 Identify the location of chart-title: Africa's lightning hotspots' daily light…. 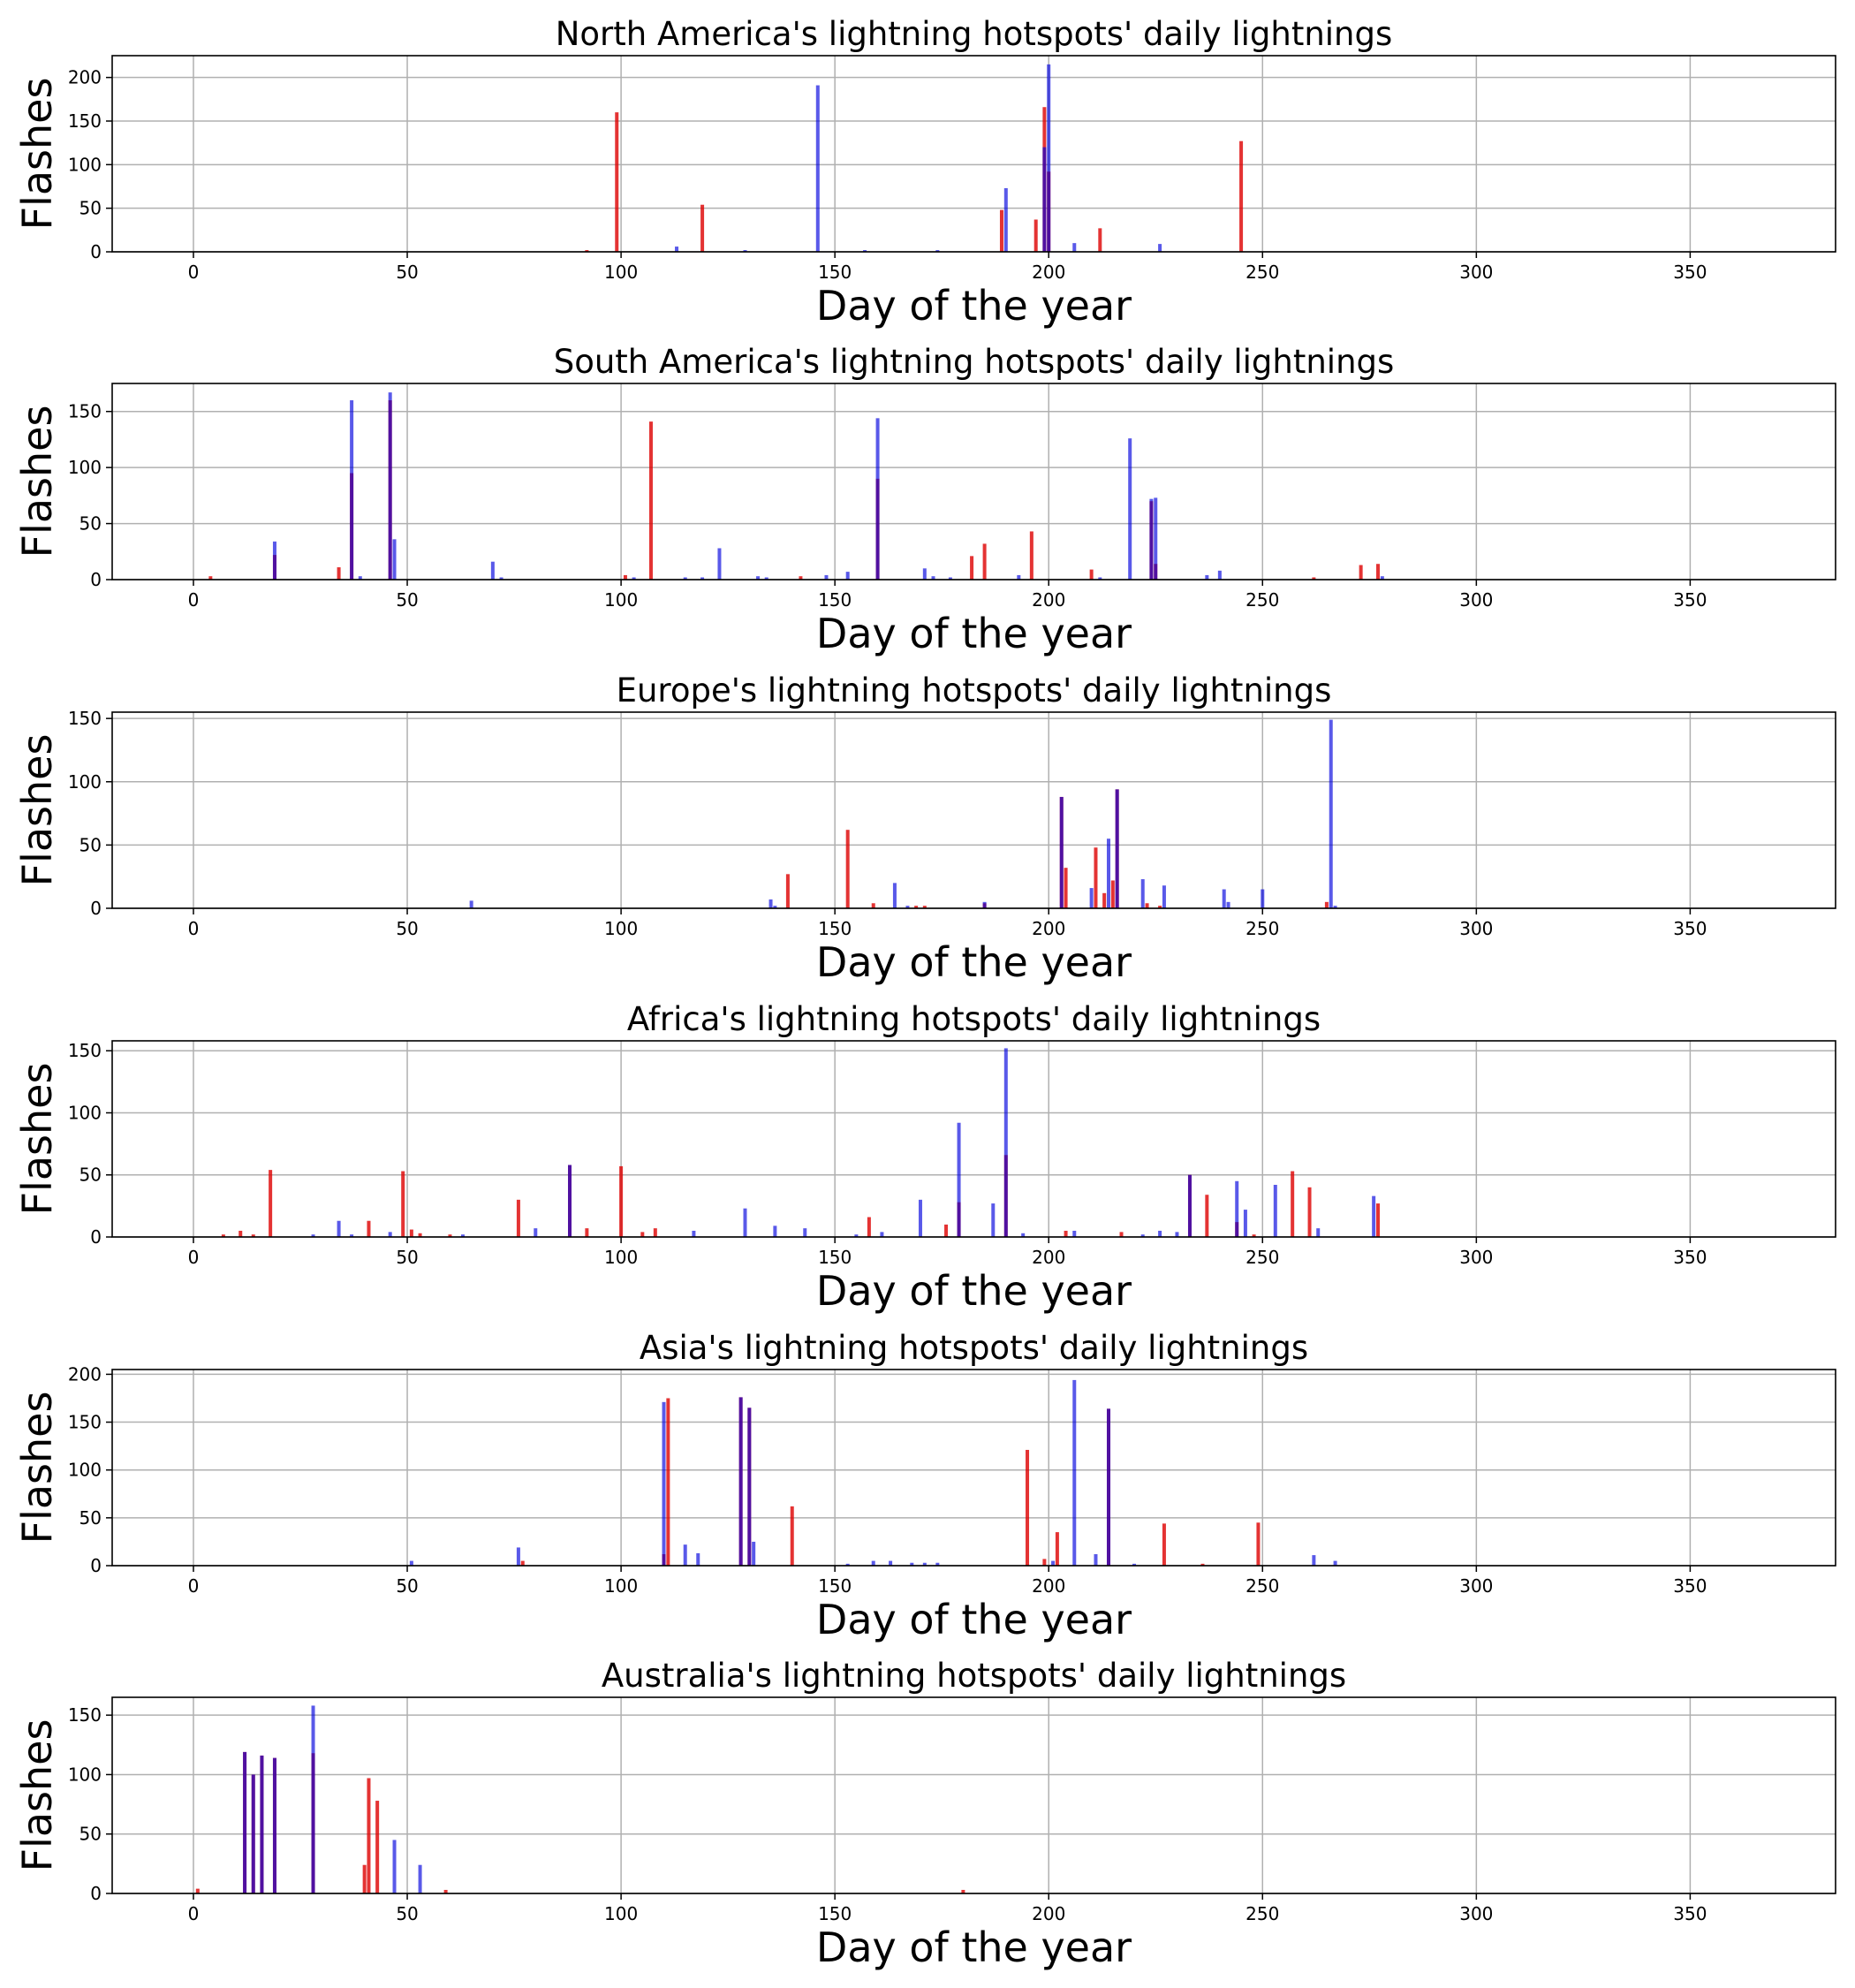
(974, 1019).